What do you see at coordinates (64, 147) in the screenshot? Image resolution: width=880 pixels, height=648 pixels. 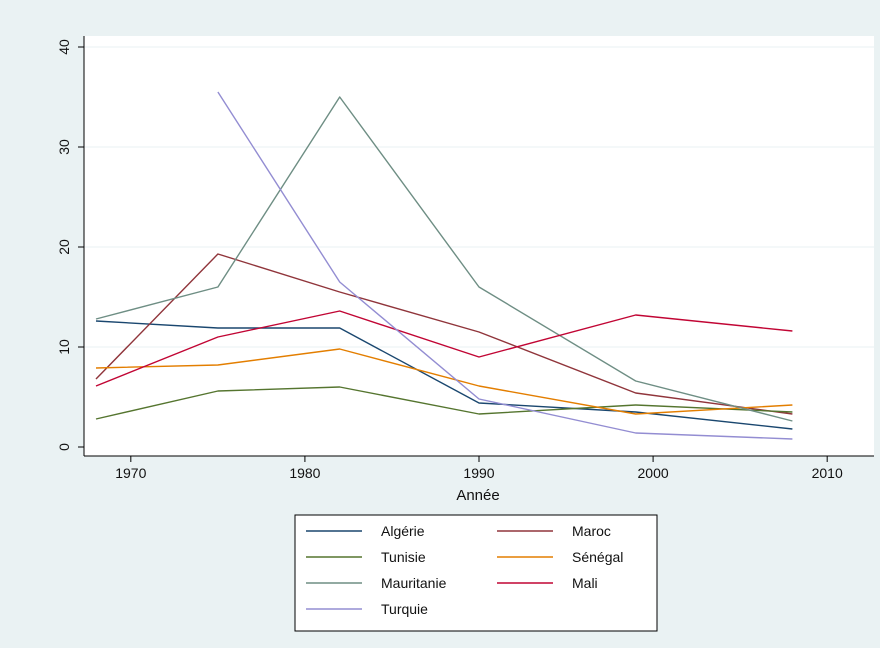 I see `y-tick-label: 30` at bounding box center [64, 147].